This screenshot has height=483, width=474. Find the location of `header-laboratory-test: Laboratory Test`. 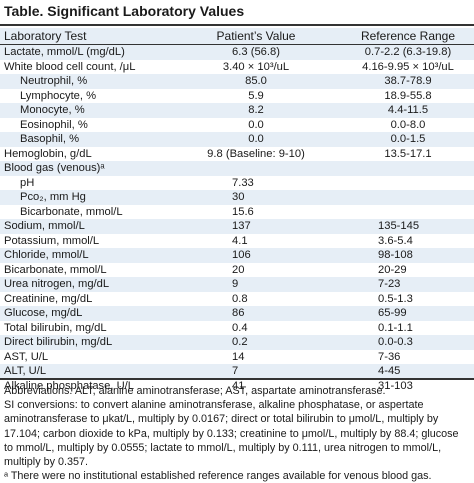

header-laboratory-test: Laboratory Test is located at coordinates (45, 36).